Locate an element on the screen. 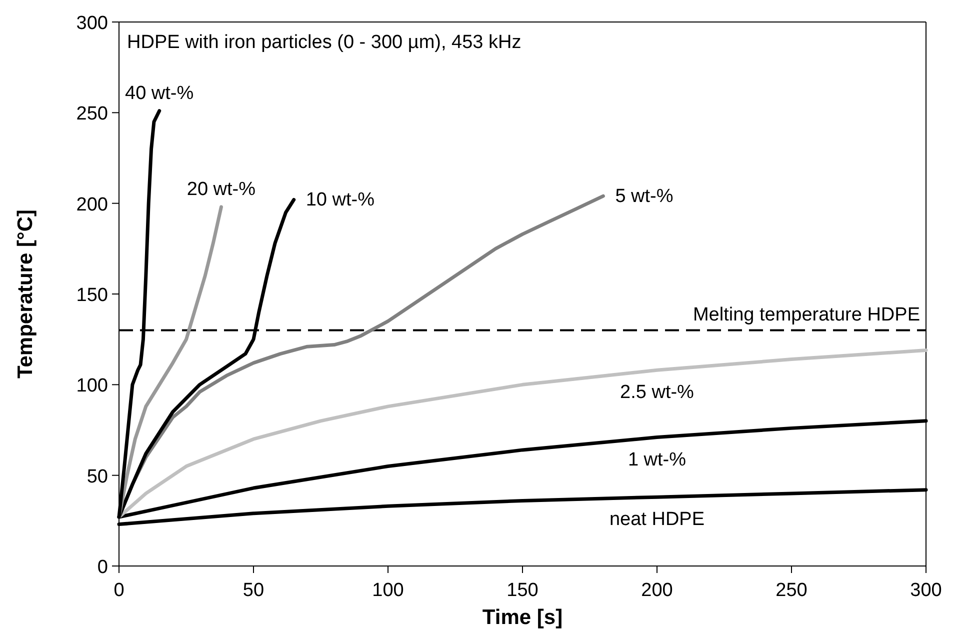 This screenshot has height=632, width=953. x-axis-title: Time [s] is located at coordinates (522, 617).